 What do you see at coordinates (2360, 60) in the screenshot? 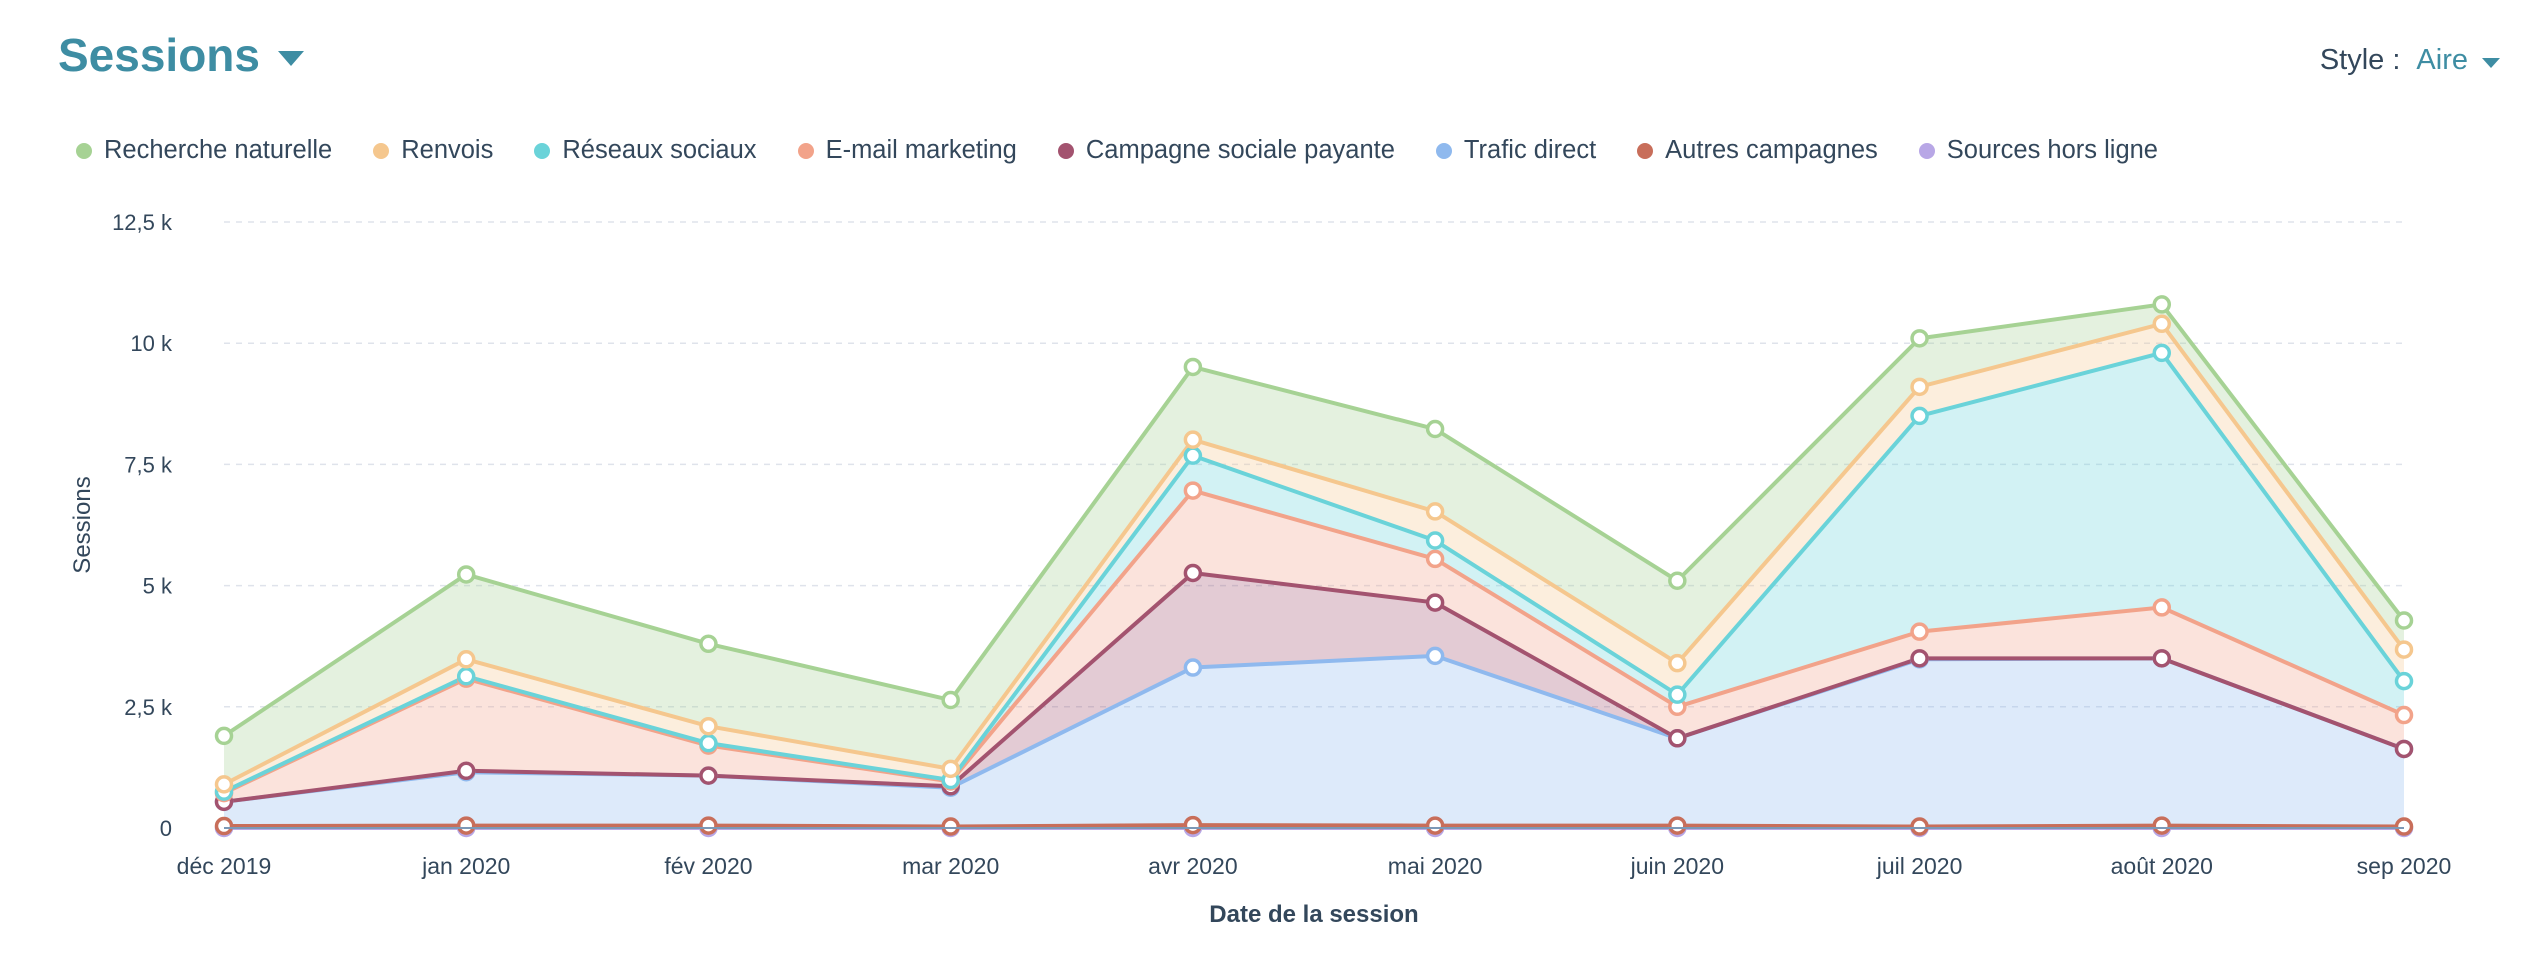
I see `style-label: Style :` at bounding box center [2360, 60].